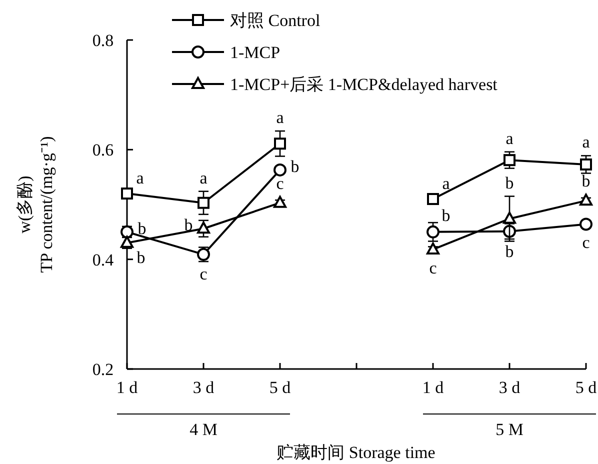 The width and height of the screenshot is (598, 464). I want to click on legend-label: 1-MCP+后采 1-MCP&delayed harvest, so click(364, 84).